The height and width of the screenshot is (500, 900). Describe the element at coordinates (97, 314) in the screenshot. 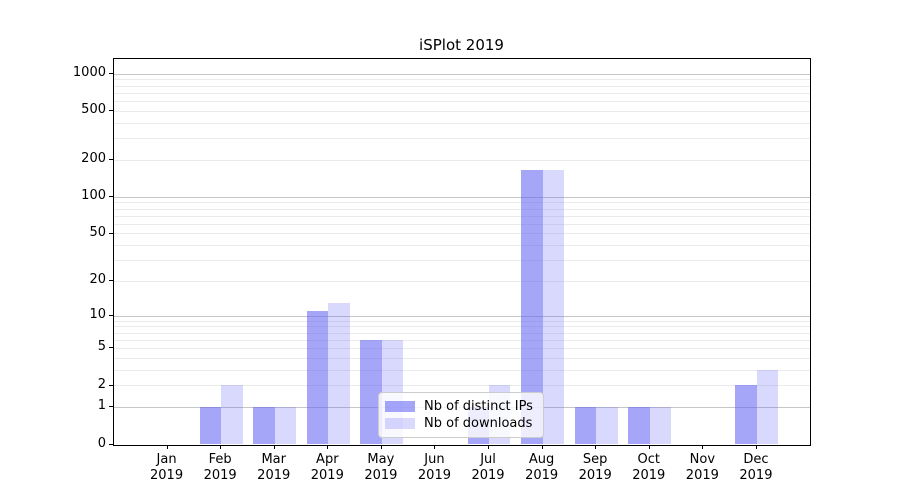

I see `y-tick-label-10: 10` at that location.